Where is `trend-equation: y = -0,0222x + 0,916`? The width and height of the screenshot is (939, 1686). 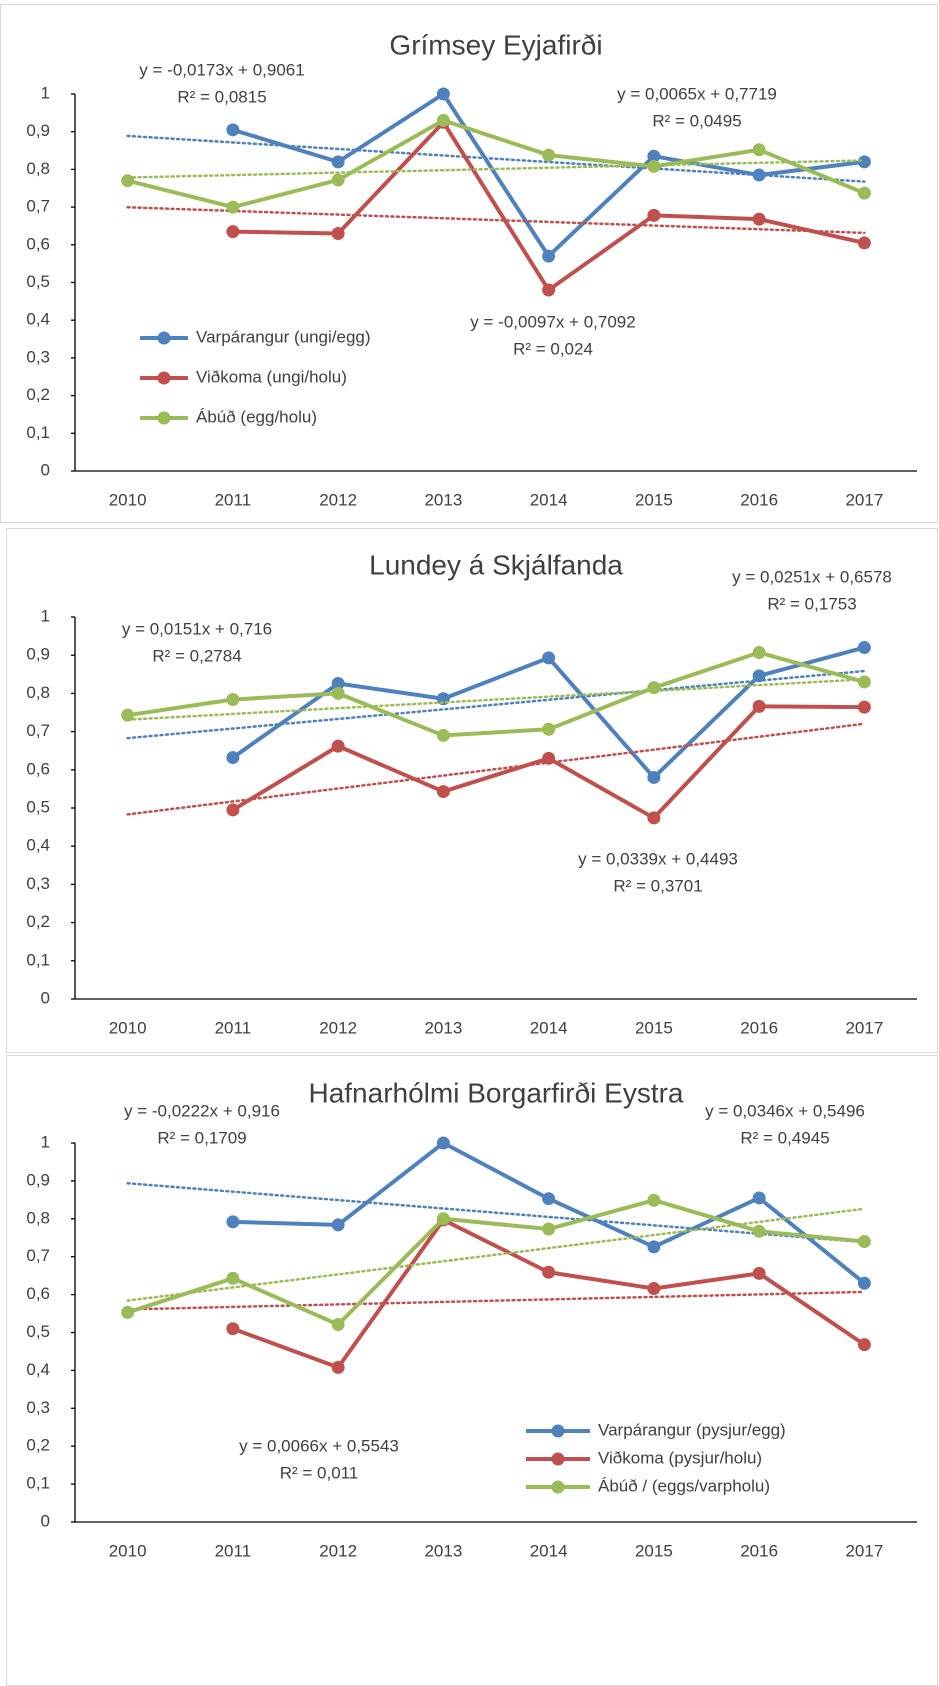 trend-equation: y = -0,0222x + 0,916 is located at coordinates (202, 1110).